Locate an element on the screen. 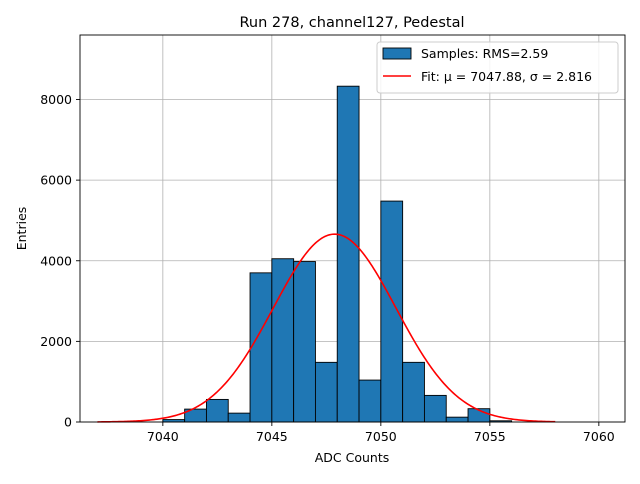  legend-box is located at coordinates (497, 67).